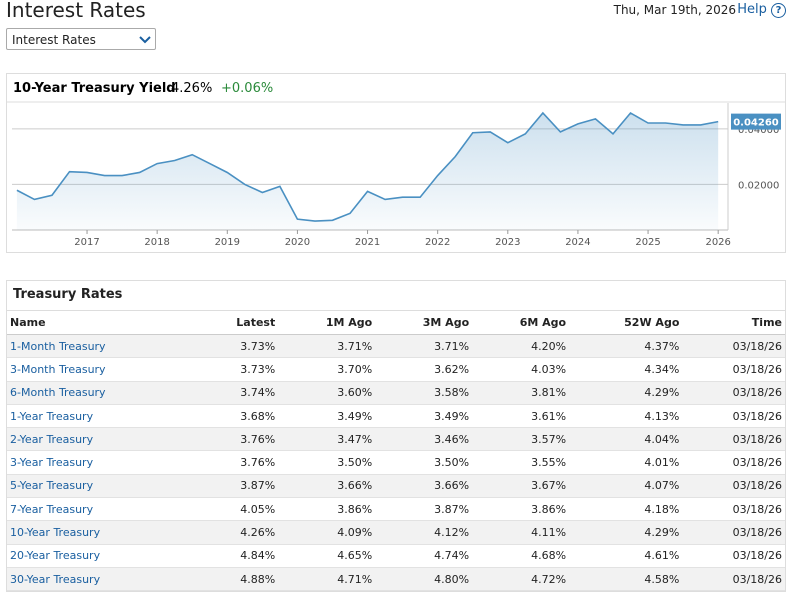 This screenshot has height=594, width=800. I want to click on column-header: 6M Ago, so click(521, 322).